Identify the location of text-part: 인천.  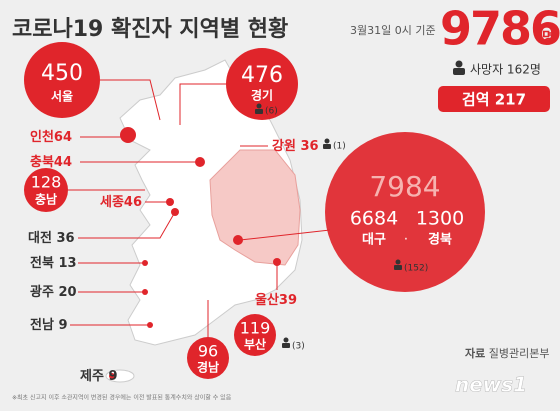
(42, 137).